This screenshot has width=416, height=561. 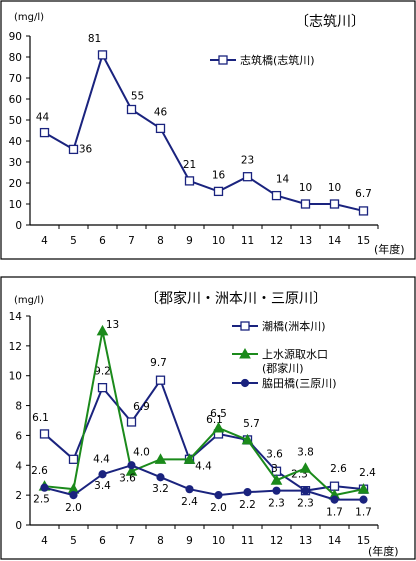 What do you see at coordinates (330, 22) in the screenshot?
I see `chart-1-title: 〔志筑川〕` at bounding box center [330, 22].